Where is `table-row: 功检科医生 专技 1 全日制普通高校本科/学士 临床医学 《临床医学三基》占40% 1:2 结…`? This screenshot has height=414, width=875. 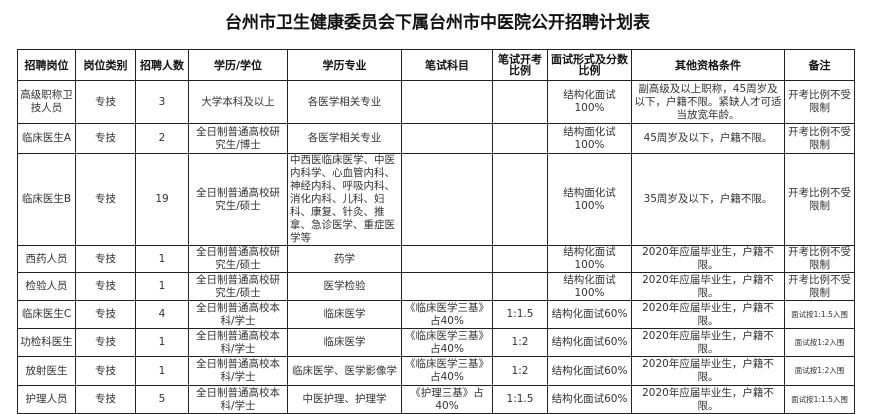 table-row: 功检科医生 专技 1 全日制普通高校本科/学士 临床医学 《临床医学三基》占40% 1:2 结… is located at coordinates (436, 342).